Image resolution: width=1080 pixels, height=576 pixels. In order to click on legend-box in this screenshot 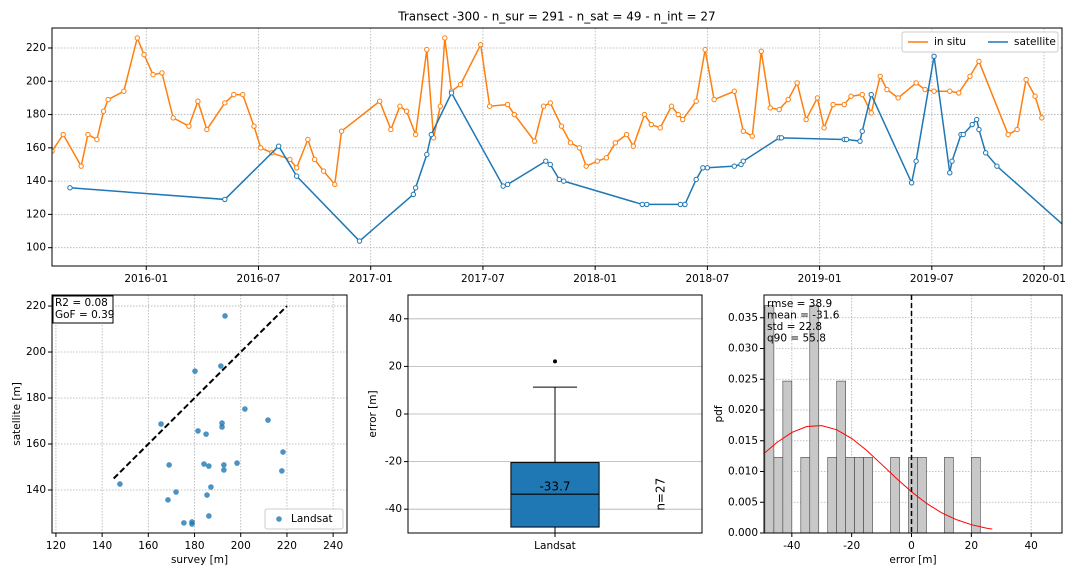, I will do `click(304, 519)`.